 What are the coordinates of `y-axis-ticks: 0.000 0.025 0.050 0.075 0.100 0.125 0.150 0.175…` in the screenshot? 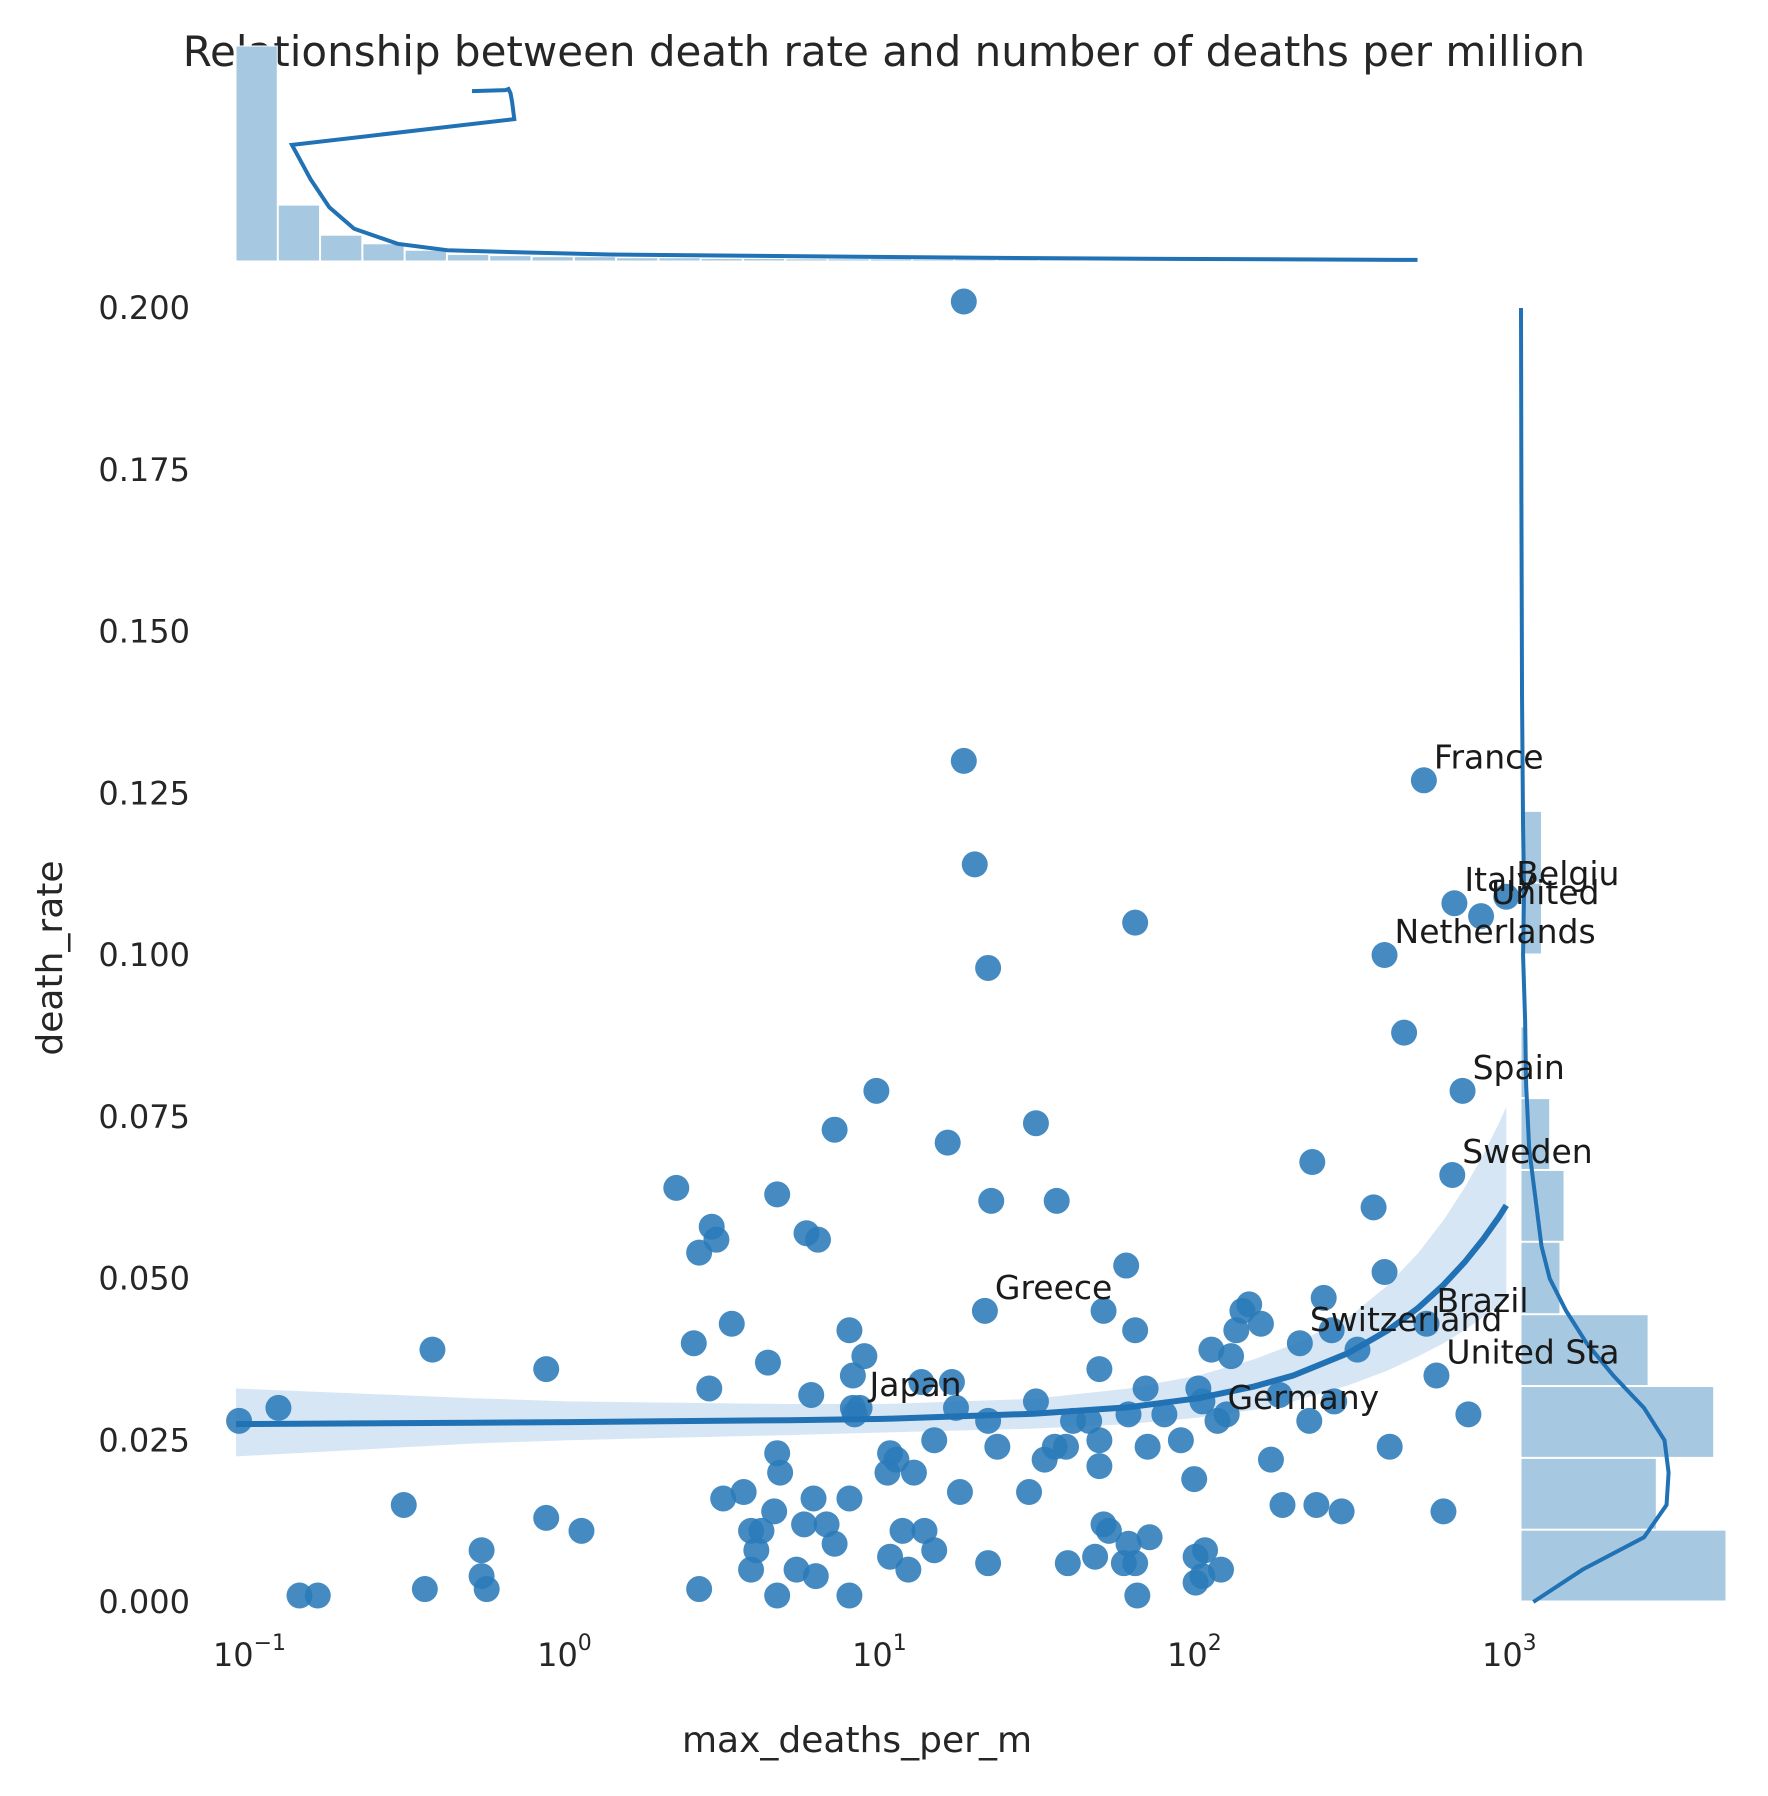 It's located at (144, 955).